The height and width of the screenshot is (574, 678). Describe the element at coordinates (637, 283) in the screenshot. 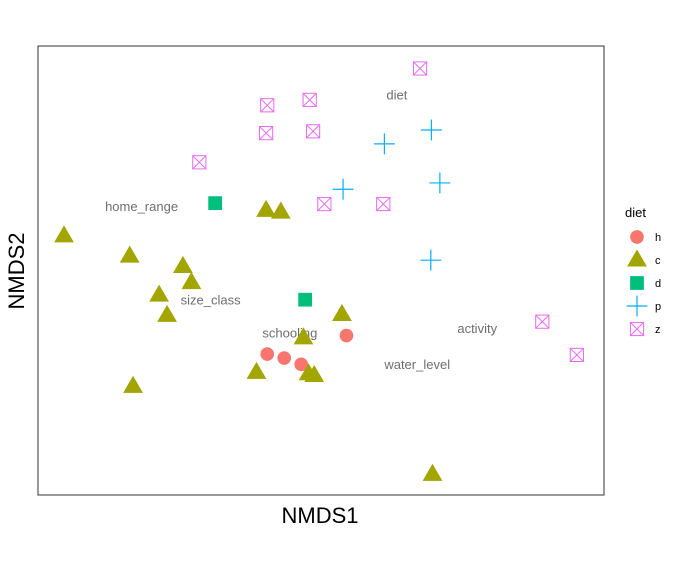

I see `legend-key-d` at that location.